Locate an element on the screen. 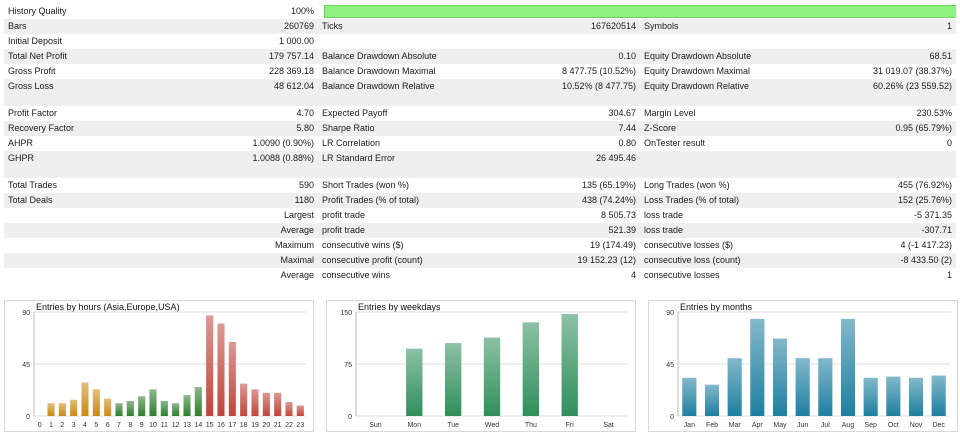 This screenshot has height=434, width=960. x-tick-label: May is located at coordinates (780, 425).